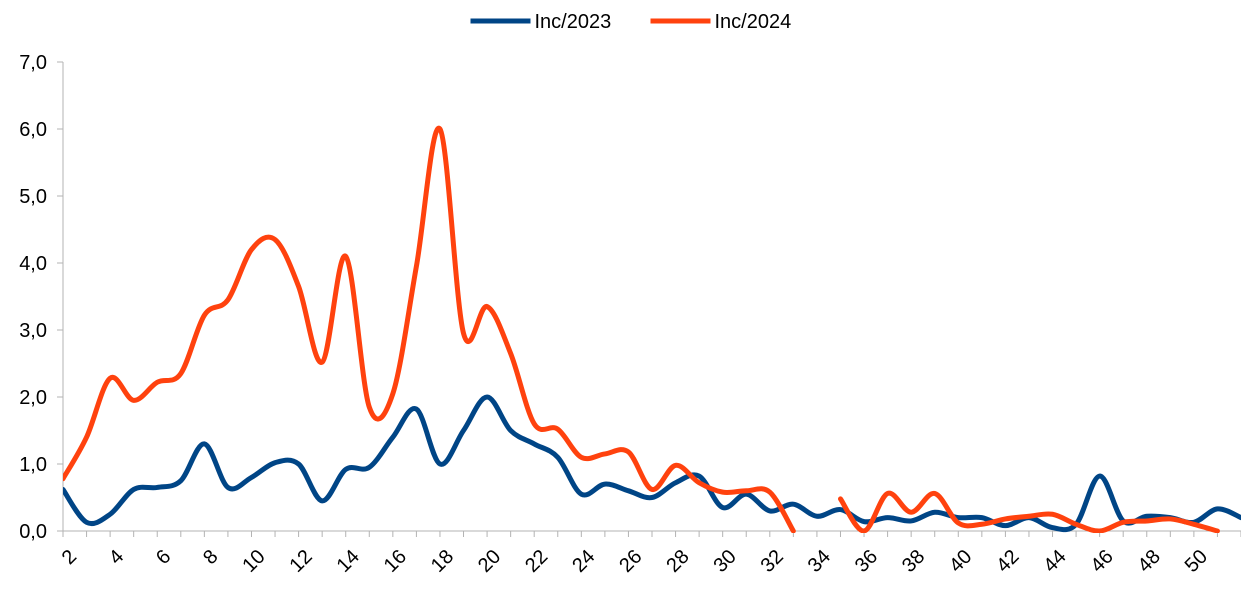  What do you see at coordinates (960, 561) in the screenshot?
I see `x-tick-label: 40` at bounding box center [960, 561].